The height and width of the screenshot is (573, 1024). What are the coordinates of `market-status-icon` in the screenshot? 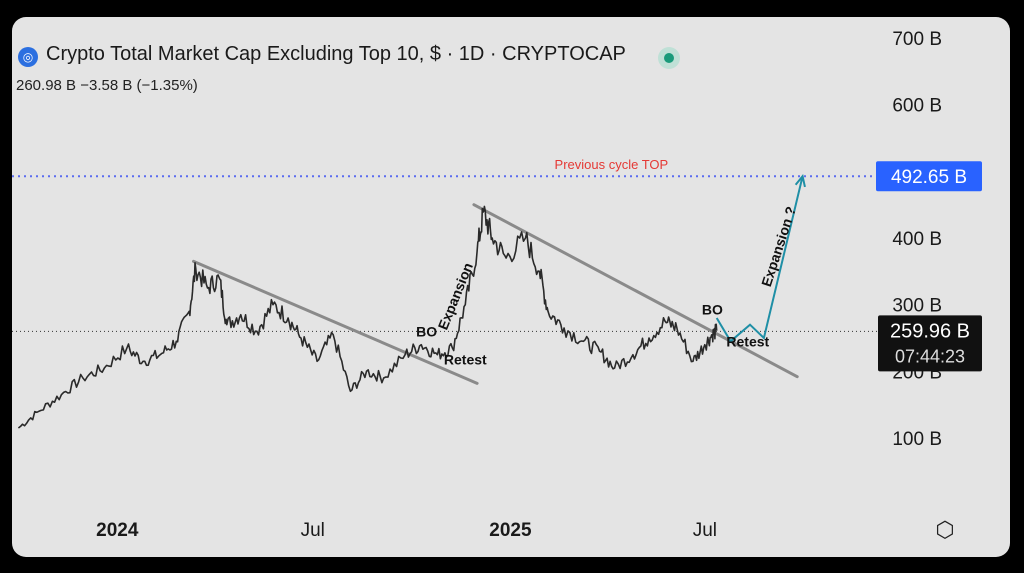 It's located at (669, 58).